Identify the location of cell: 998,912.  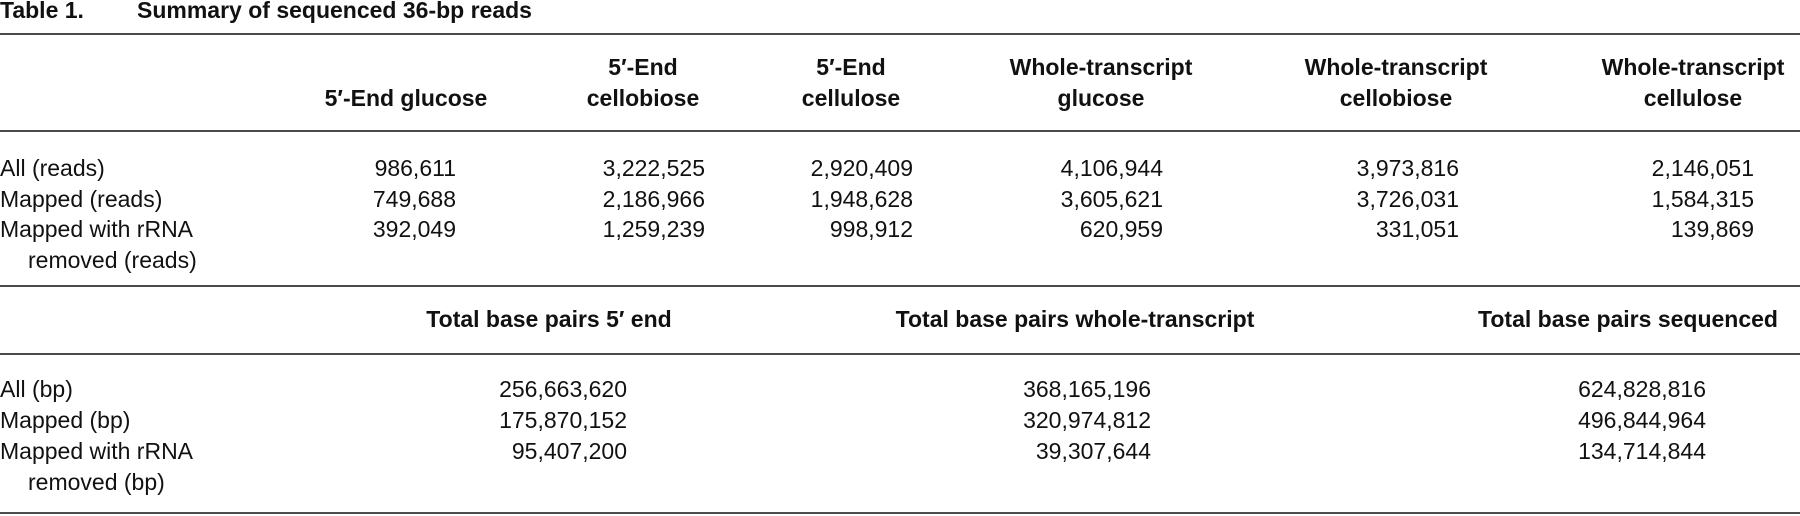
(871, 229).